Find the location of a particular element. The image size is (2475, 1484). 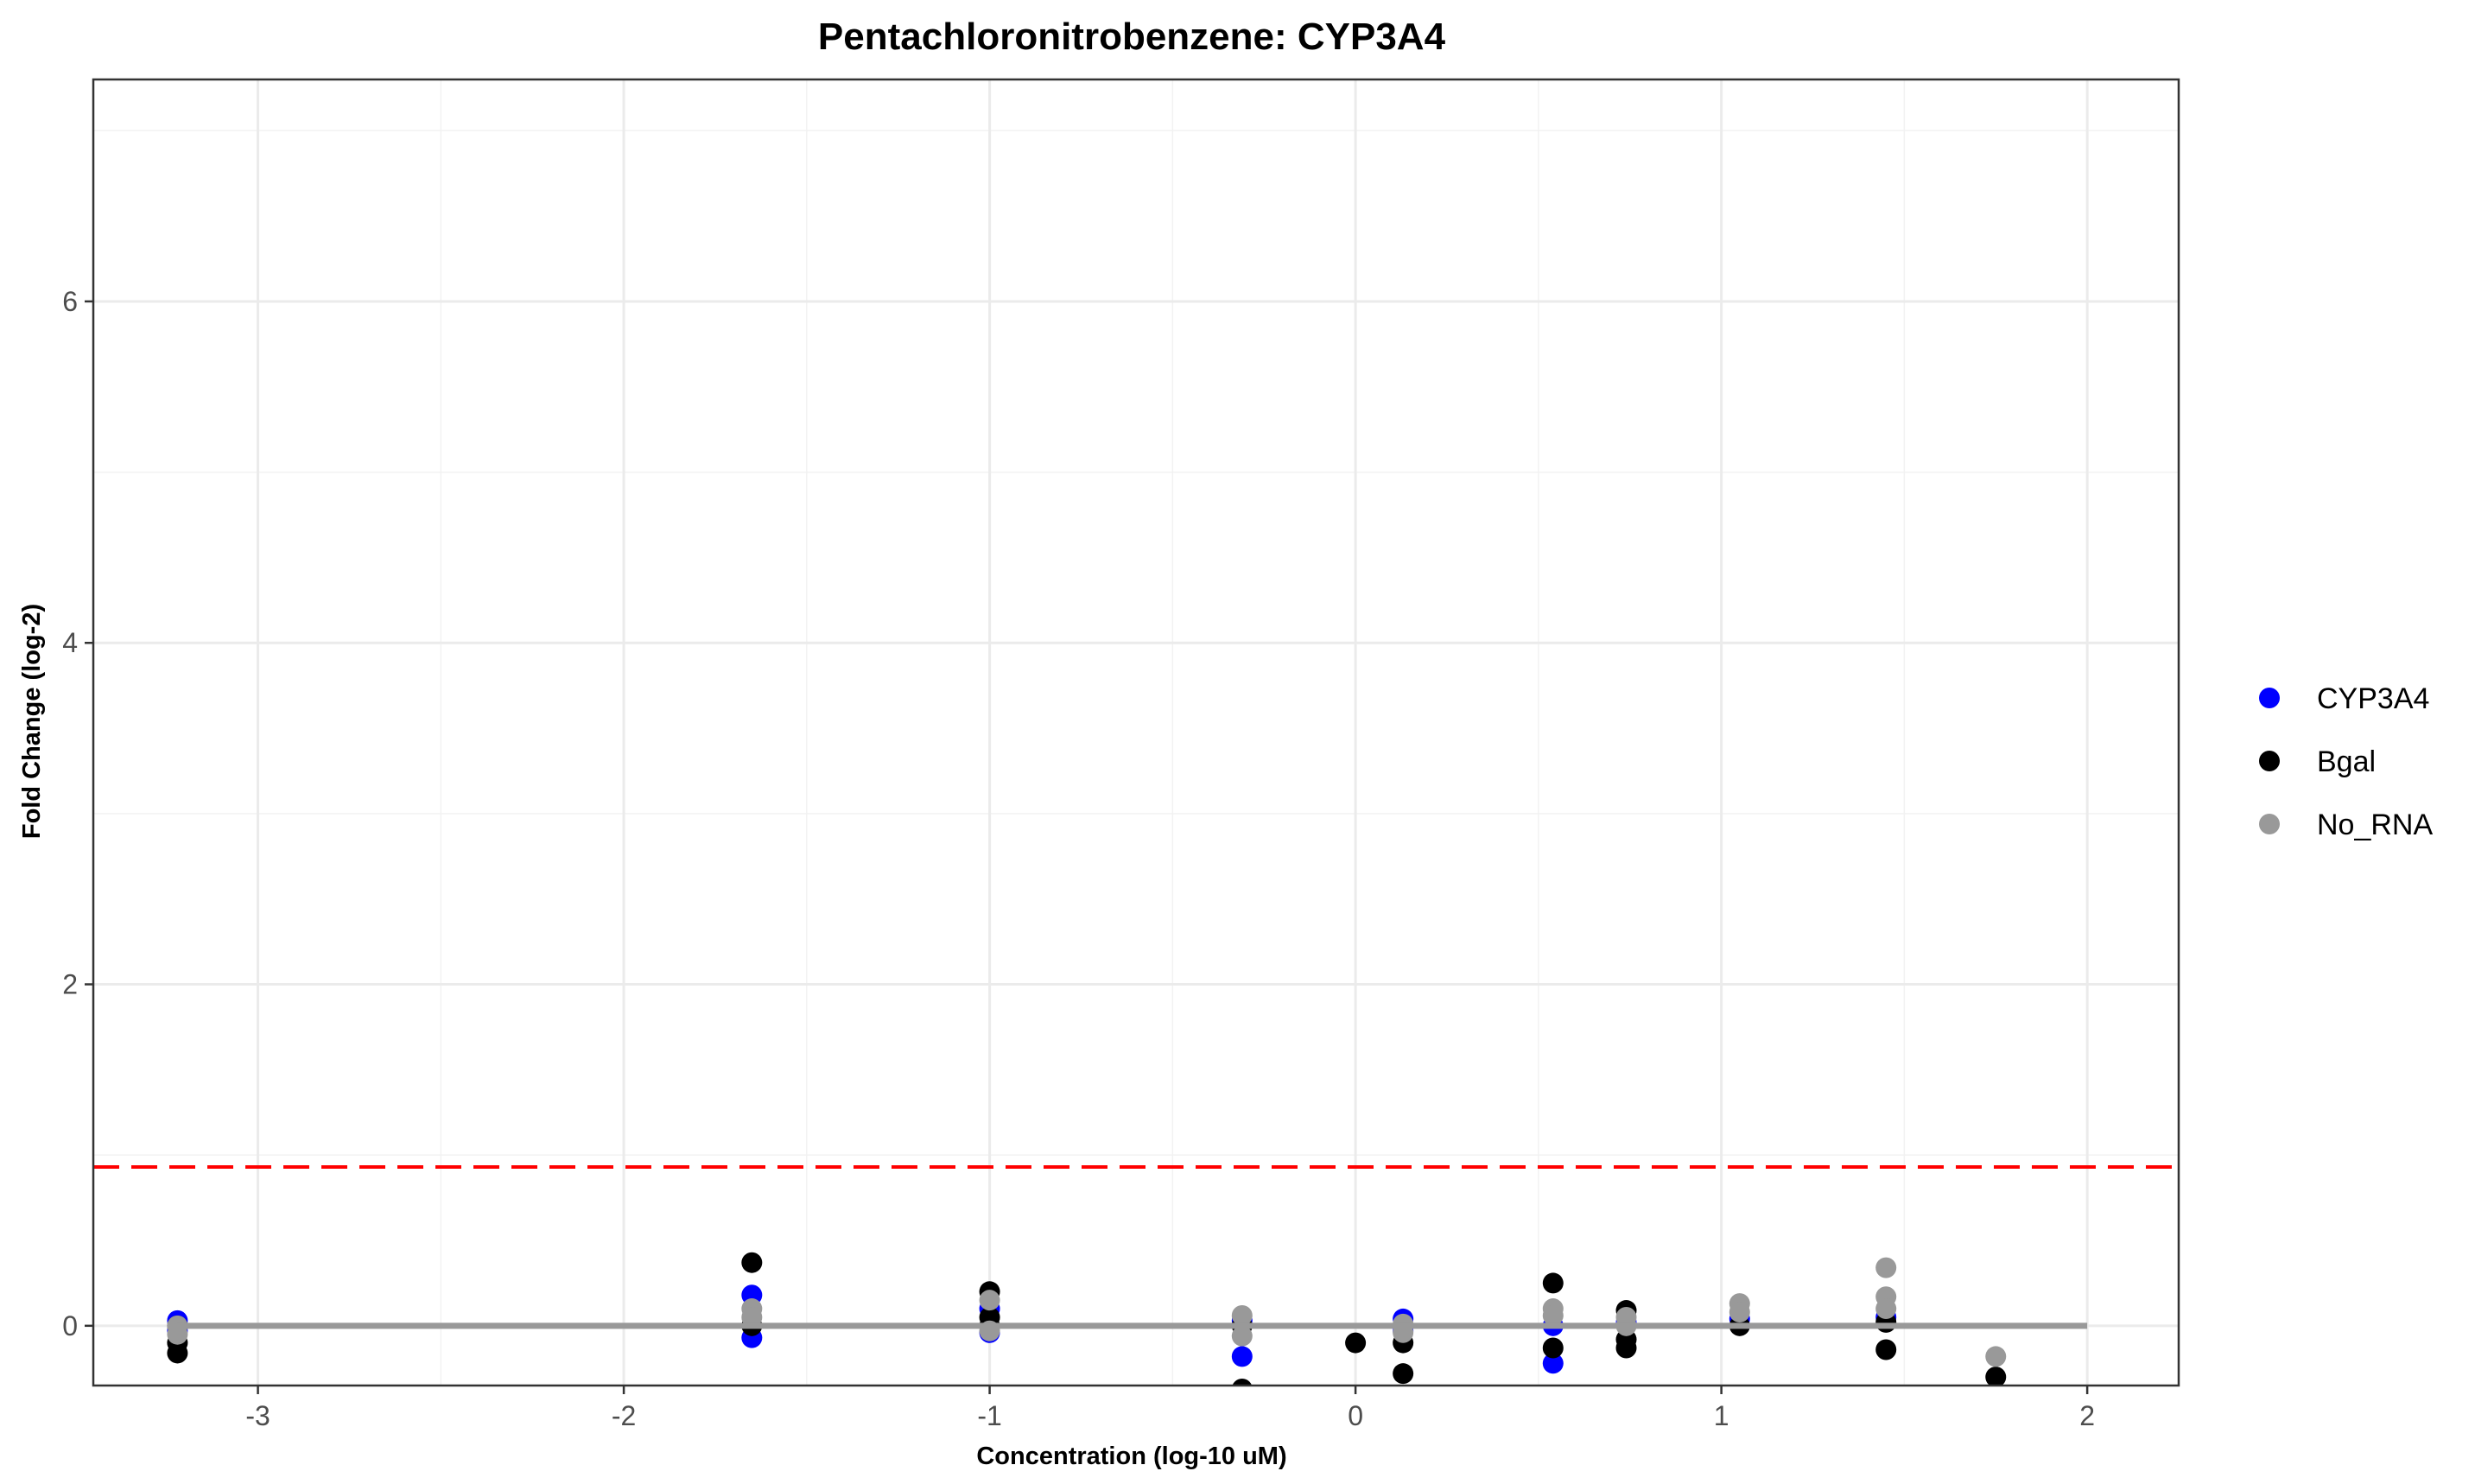

legend-label-cyp3a4: CYP3A4 is located at coordinates (2373, 698).